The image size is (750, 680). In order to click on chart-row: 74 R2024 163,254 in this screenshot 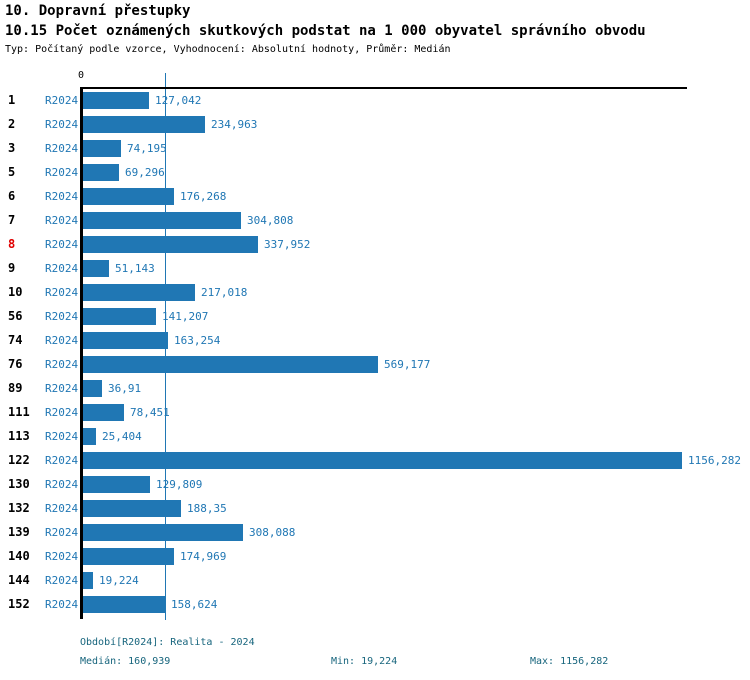, I will do `click(375, 341)`.